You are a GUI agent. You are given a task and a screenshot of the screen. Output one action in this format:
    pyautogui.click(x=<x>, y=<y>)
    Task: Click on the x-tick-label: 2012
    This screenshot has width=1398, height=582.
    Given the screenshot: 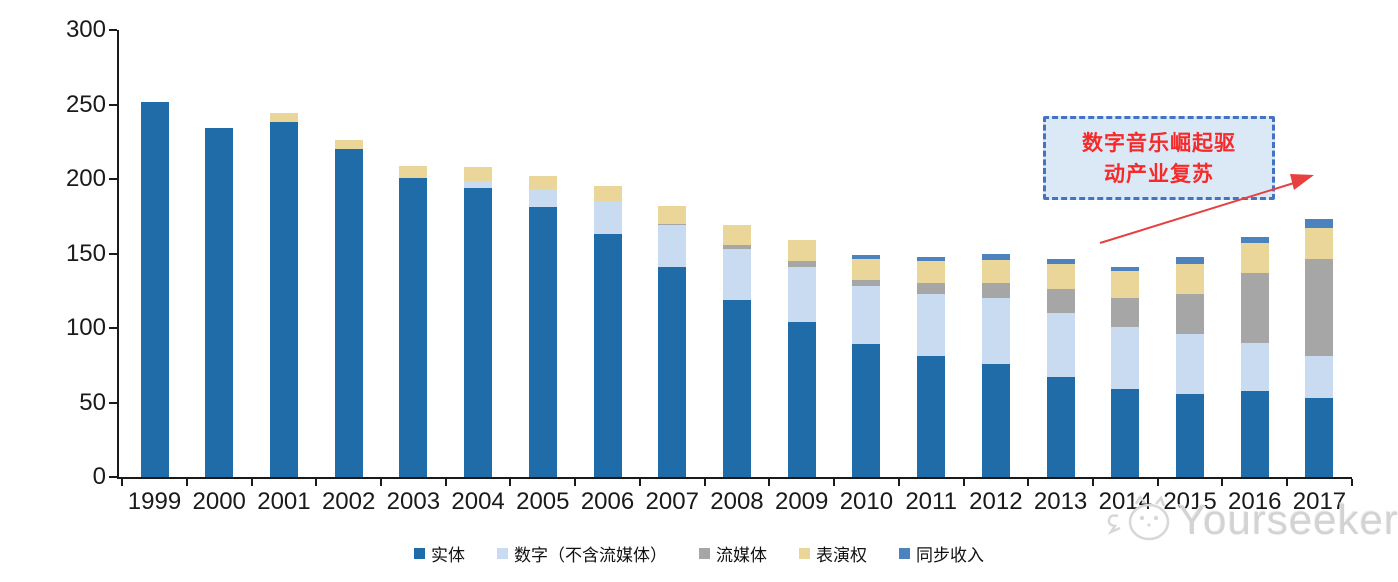 What is the action you would take?
    pyautogui.click(x=996, y=501)
    